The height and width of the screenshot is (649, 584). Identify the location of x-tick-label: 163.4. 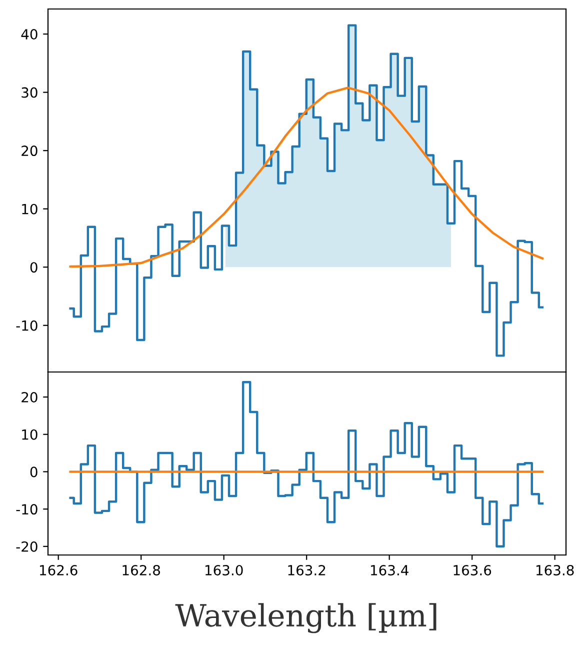
(389, 570).